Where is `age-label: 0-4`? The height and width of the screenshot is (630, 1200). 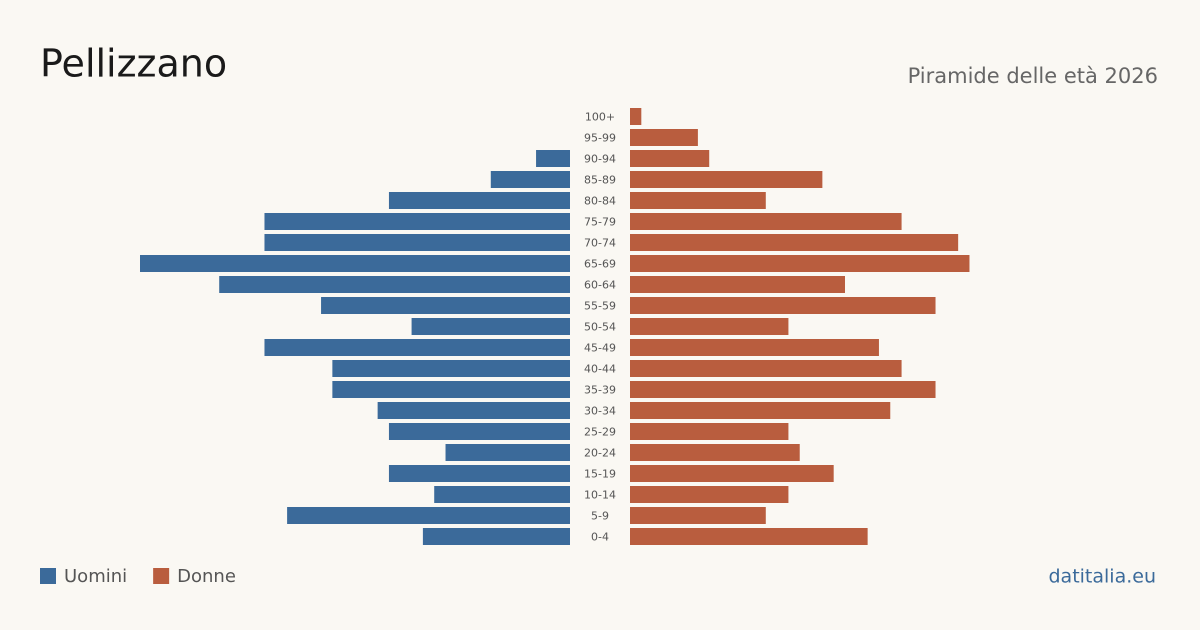
age-label: 0-4 is located at coordinates (600, 537).